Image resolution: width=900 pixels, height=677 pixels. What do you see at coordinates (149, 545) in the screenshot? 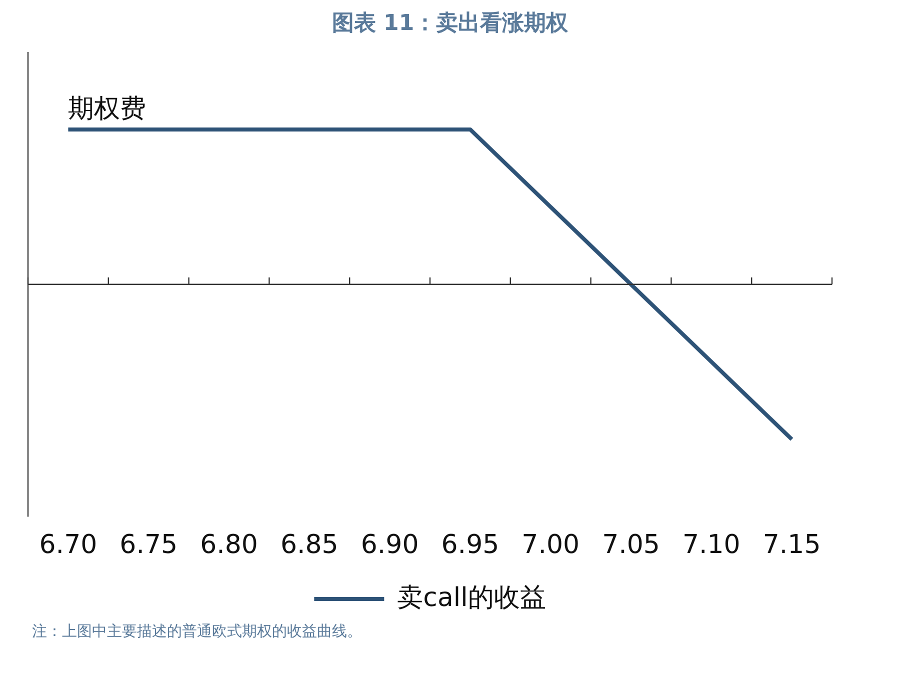
I see `x-tick-label: 6.75` at bounding box center [149, 545].